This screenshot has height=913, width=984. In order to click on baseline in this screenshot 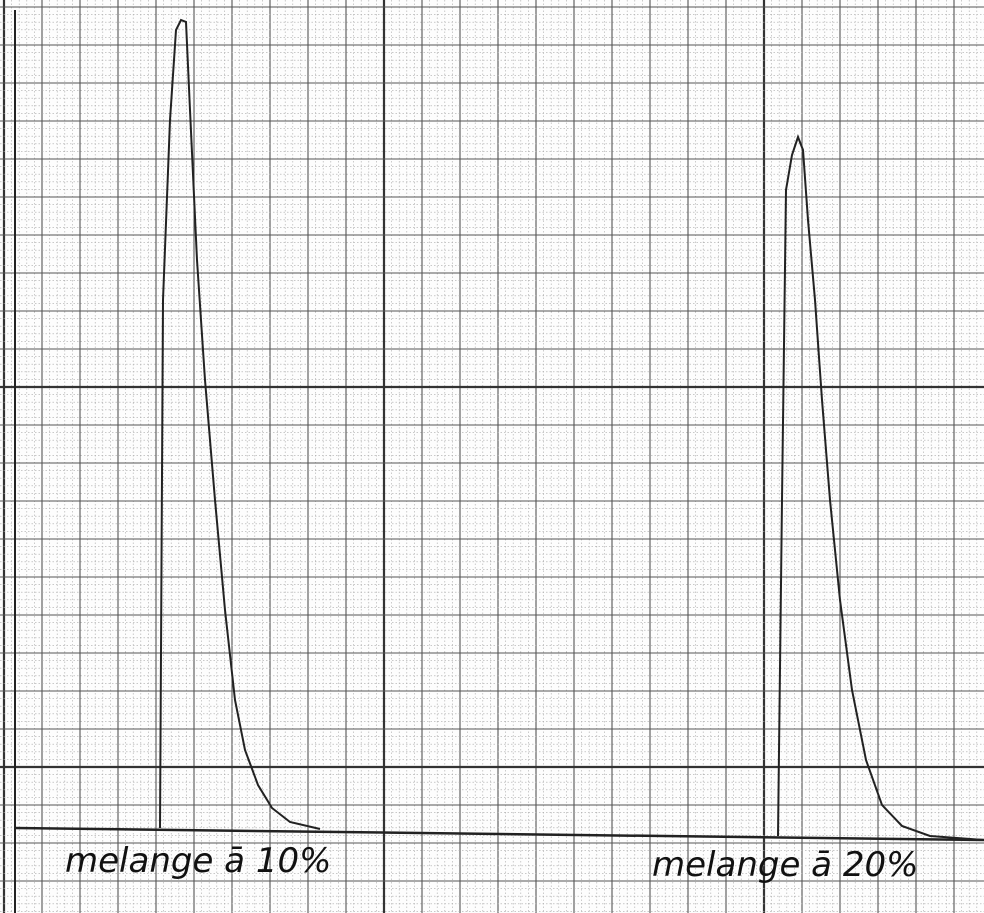, I will do `click(499, 834)`.